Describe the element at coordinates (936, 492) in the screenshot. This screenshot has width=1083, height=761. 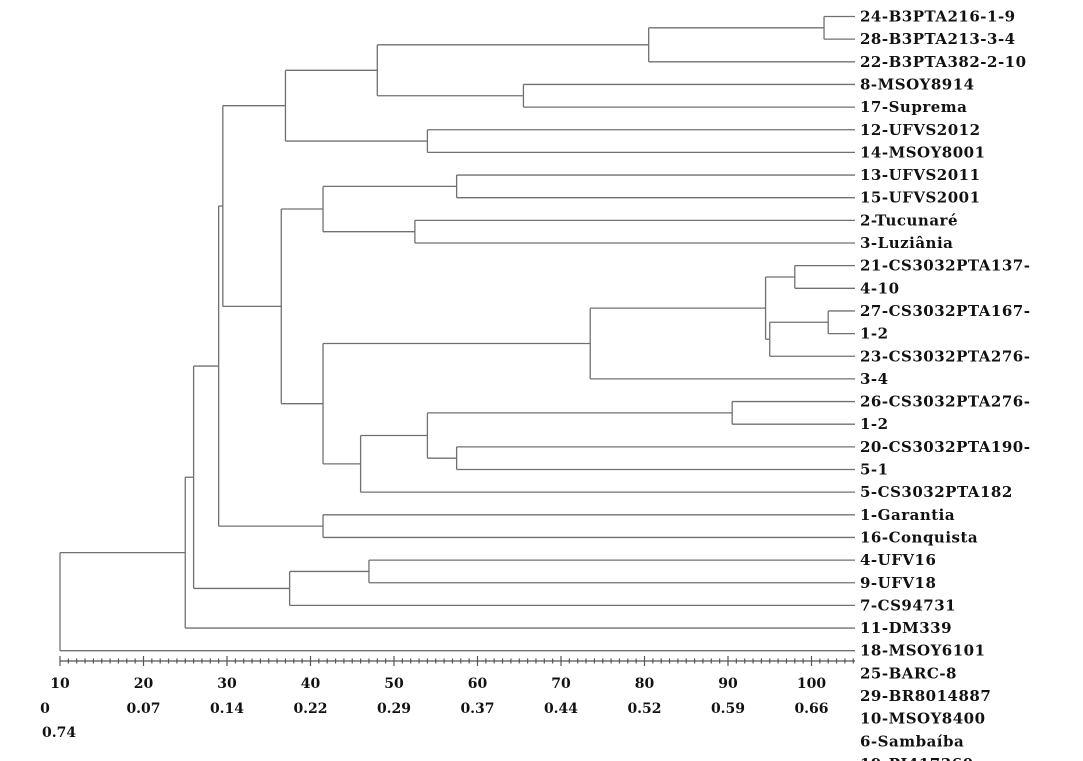
I see `leaf-label: 5-CS3032PTA182` at that location.